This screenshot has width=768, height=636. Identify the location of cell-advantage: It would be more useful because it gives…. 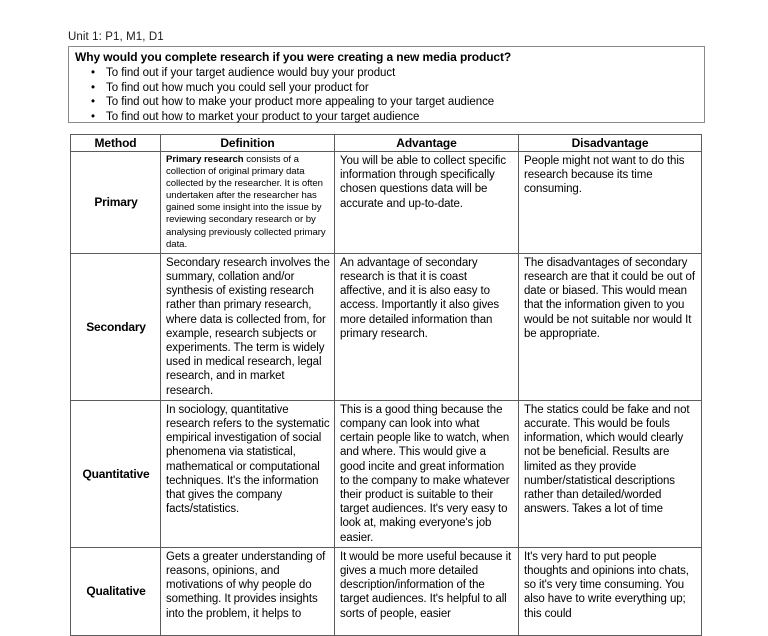
(426, 591).